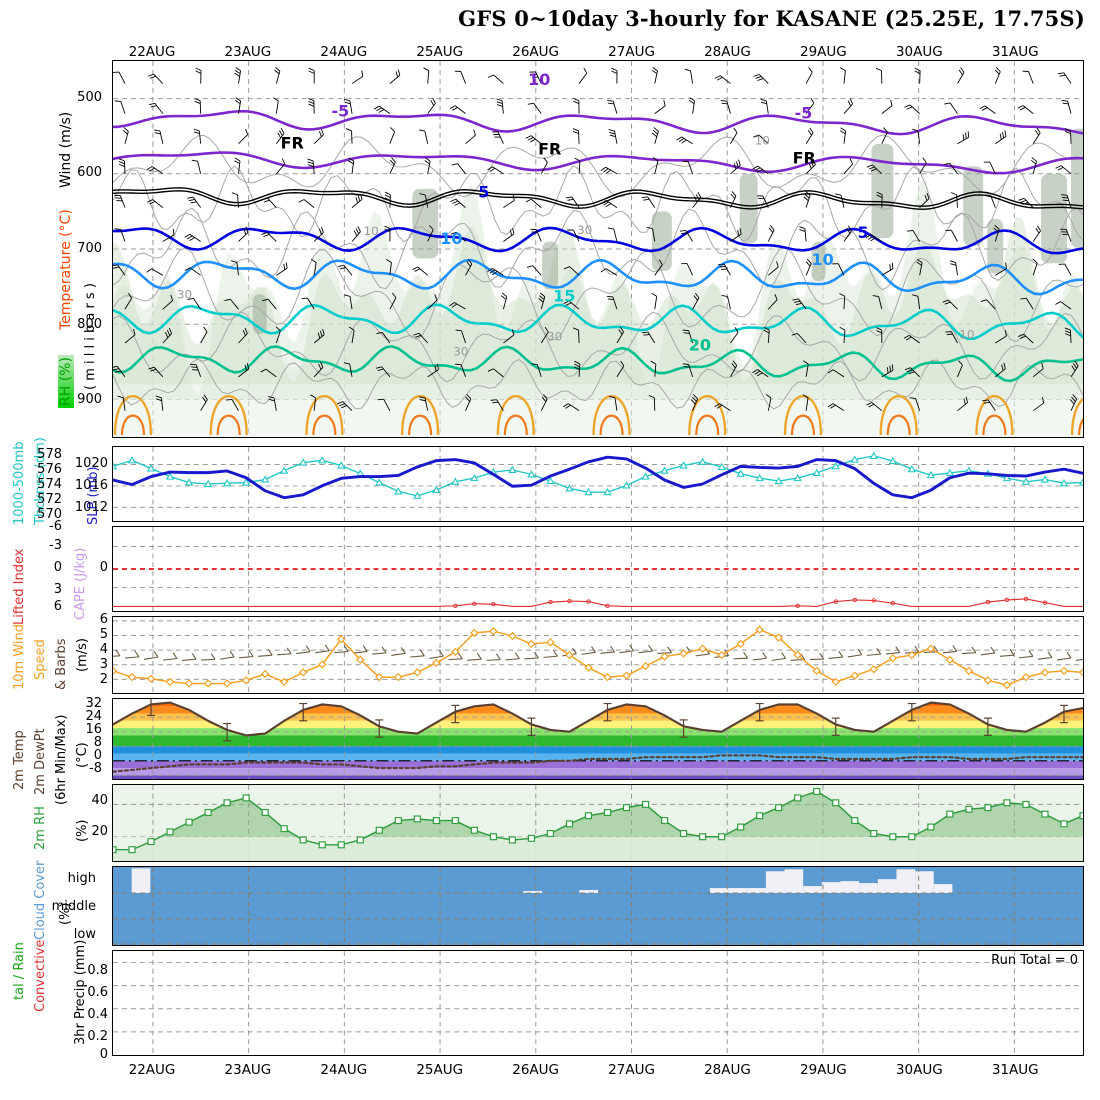 The image size is (1100, 1100). I want to click on temp2m-label: 2m Temp, so click(19, 760).